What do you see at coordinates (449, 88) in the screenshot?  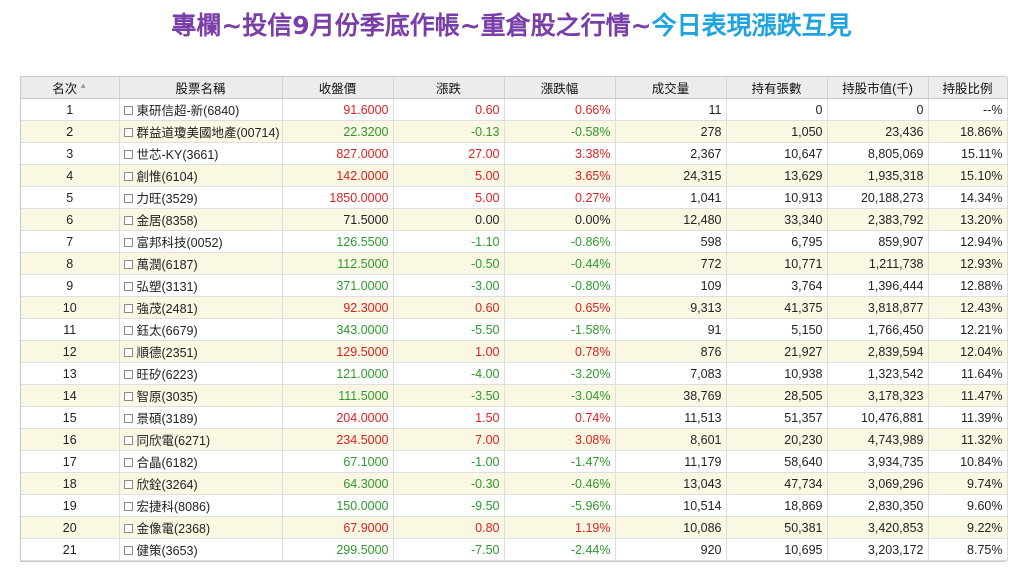 I see `header-change: 漲跌` at bounding box center [449, 88].